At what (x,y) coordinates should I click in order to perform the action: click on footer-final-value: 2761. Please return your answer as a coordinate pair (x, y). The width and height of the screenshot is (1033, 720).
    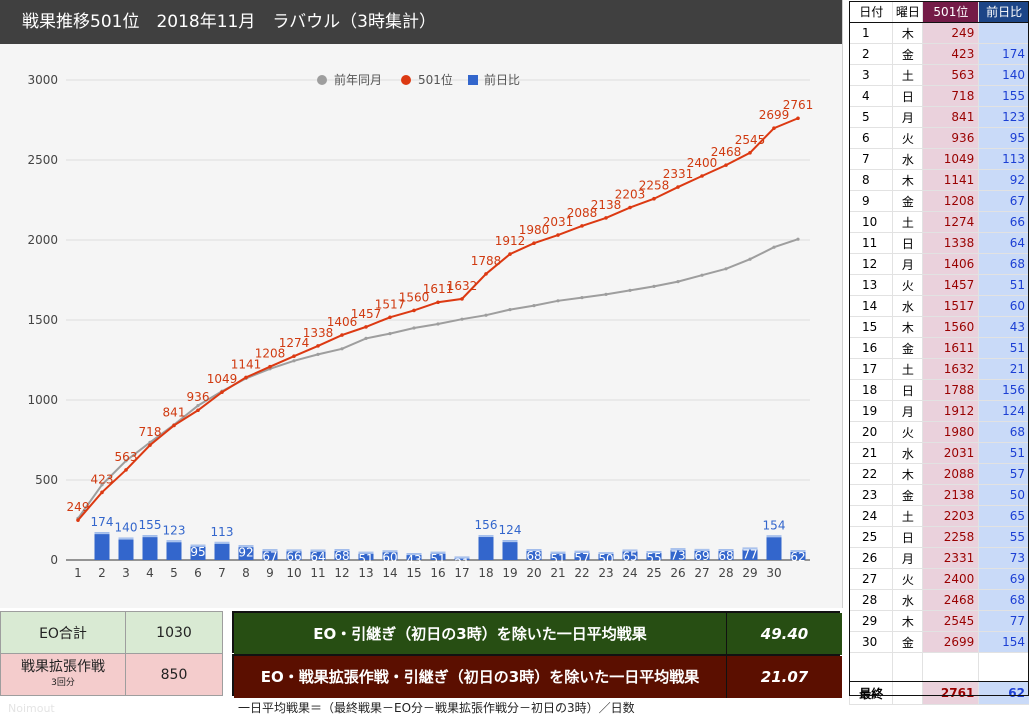
    Looking at the image, I should click on (950, 693).